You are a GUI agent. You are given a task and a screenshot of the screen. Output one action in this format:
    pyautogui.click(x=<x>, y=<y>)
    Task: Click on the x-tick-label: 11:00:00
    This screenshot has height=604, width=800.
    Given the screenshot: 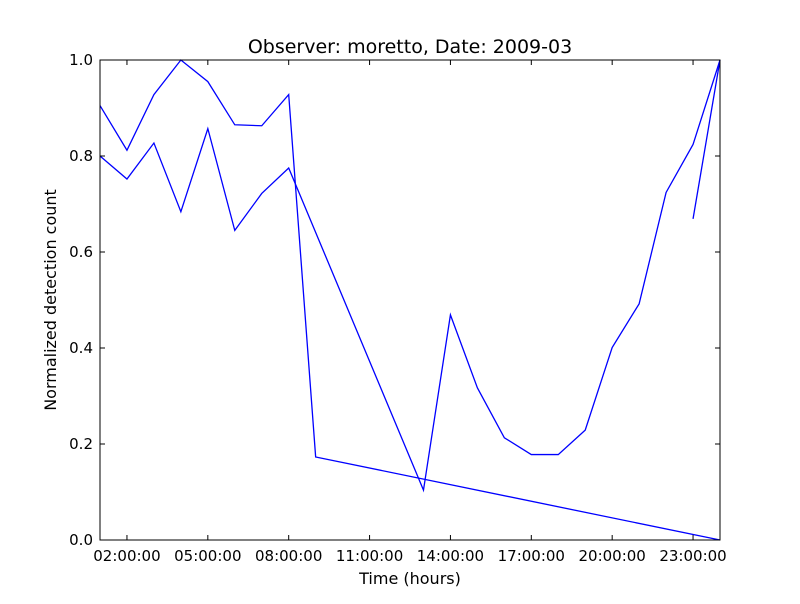 What is the action you would take?
    pyautogui.click(x=369, y=556)
    